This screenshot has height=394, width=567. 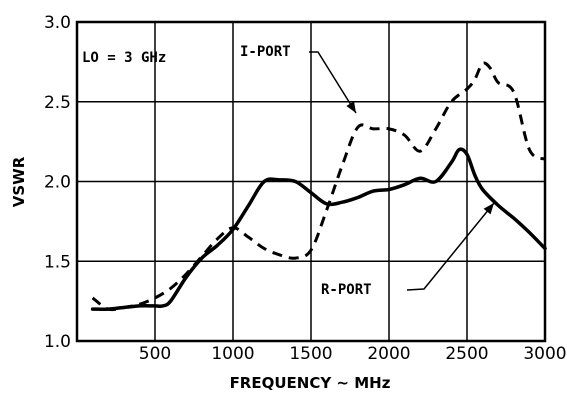 I want to click on i-port-label: I-PORT, so click(x=265, y=52).